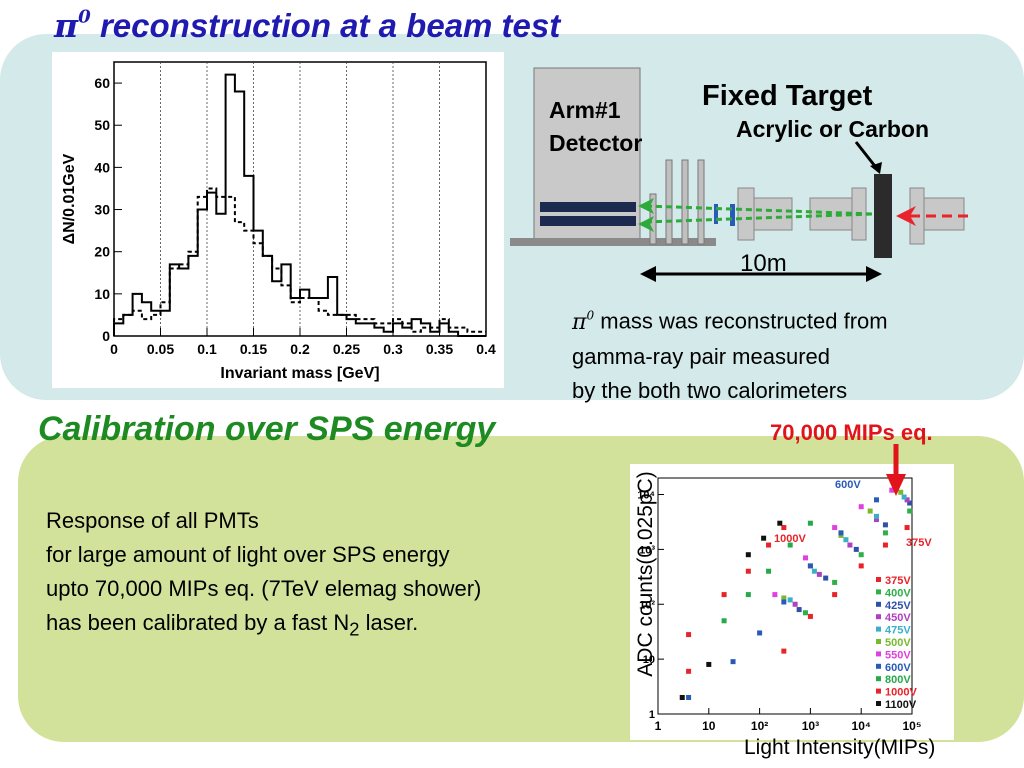 This screenshot has width=1024, height=768. I want to click on histogram-x-tick-label: 0.05, so click(160, 349).